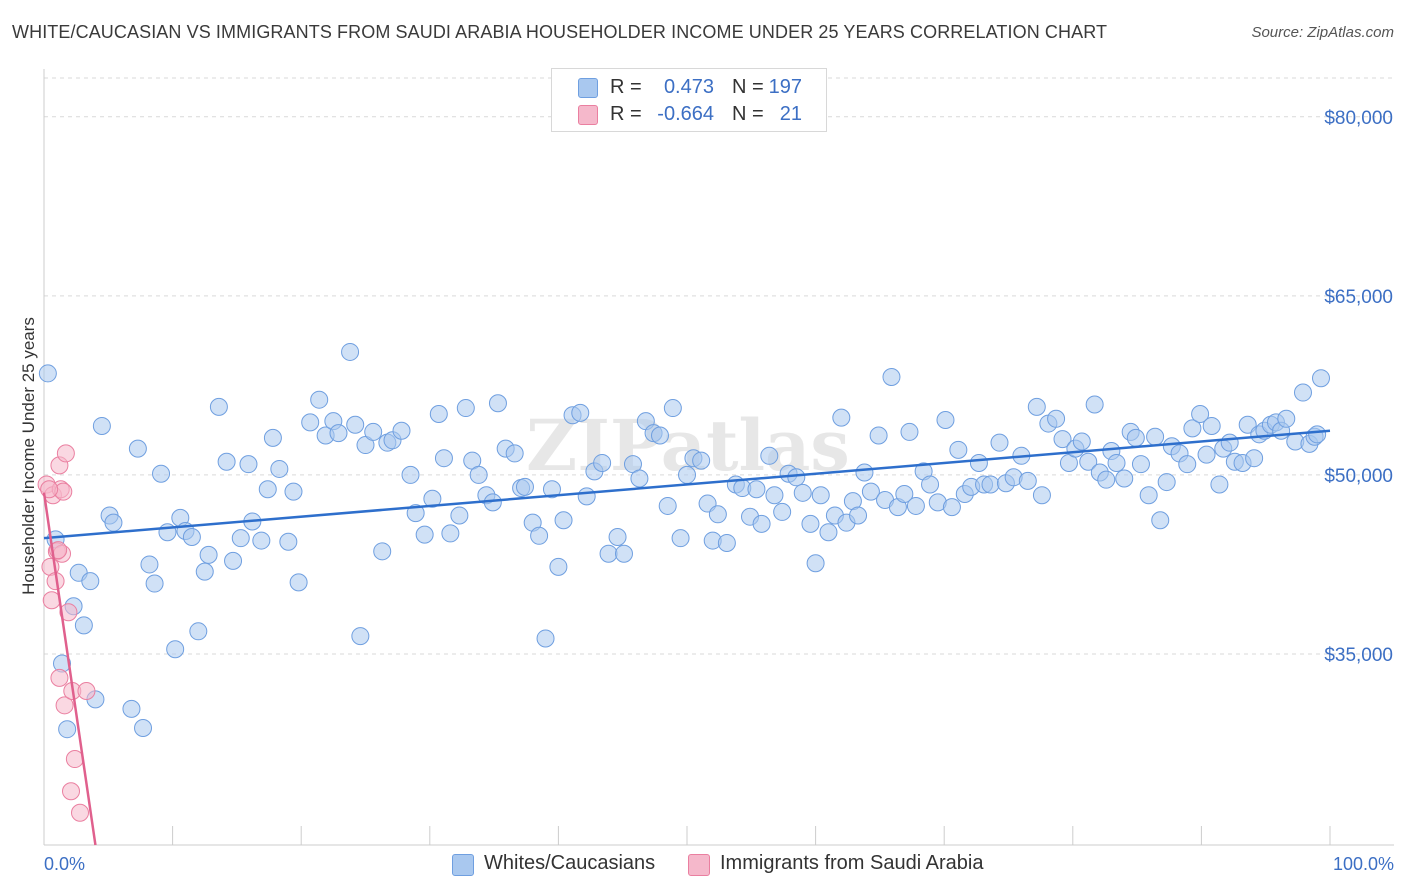  What do you see at coordinates (1358, 476) in the screenshot?
I see `y-tick-label: $50,000` at bounding box center [1358, 476].